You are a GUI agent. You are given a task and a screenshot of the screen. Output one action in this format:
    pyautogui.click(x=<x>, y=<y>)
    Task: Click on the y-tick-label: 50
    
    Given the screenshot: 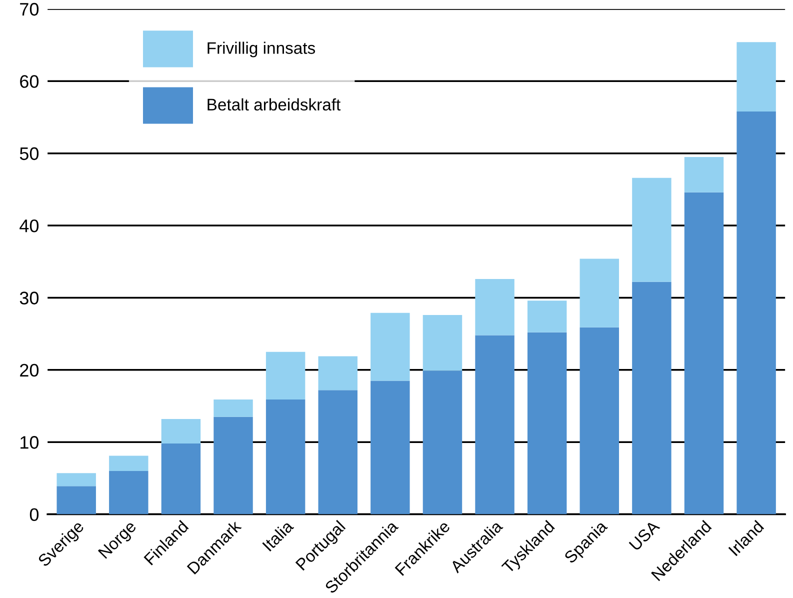 What is the action you would take?
    pyautogui.click(x=29, y=153)
    